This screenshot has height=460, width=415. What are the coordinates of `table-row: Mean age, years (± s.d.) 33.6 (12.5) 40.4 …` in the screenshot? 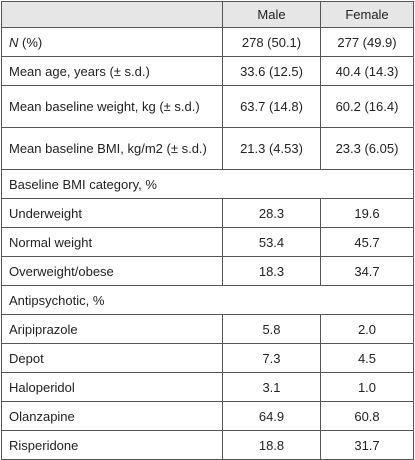 It's located at (207, 71).